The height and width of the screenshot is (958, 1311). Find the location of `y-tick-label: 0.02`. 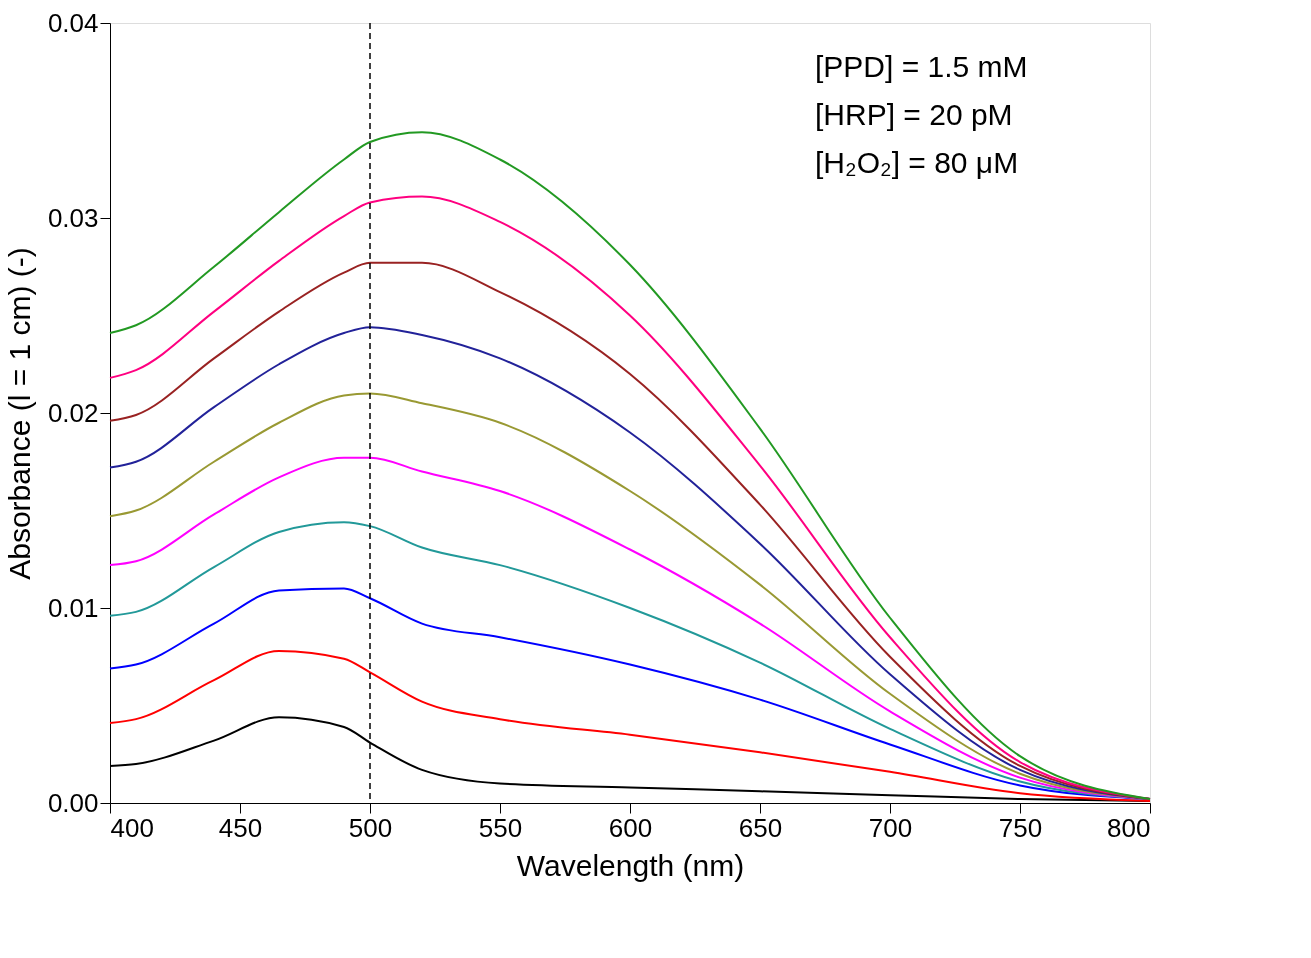

y-tick-label: 0.02 is located at coordinates (73, 412).